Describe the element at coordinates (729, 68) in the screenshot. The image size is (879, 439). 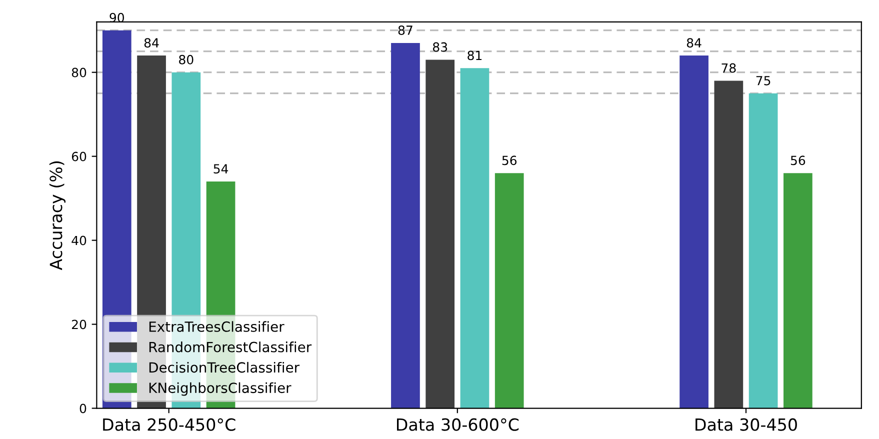
I see `data-label: 78` at that location.